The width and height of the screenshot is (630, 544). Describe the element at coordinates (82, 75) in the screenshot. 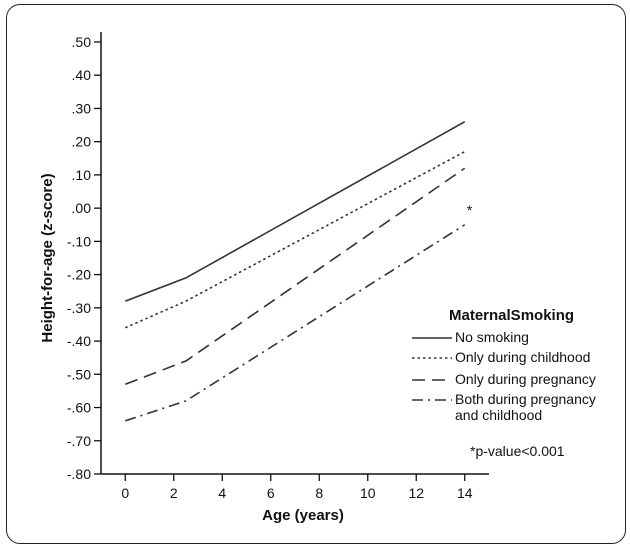

I see `y-tick-label: .40` at that location.